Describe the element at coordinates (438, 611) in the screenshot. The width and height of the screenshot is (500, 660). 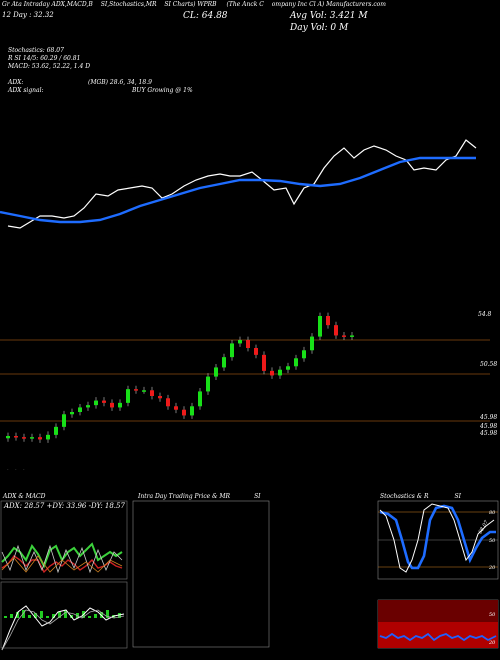
I see `rsi-upper-zone` at that location.